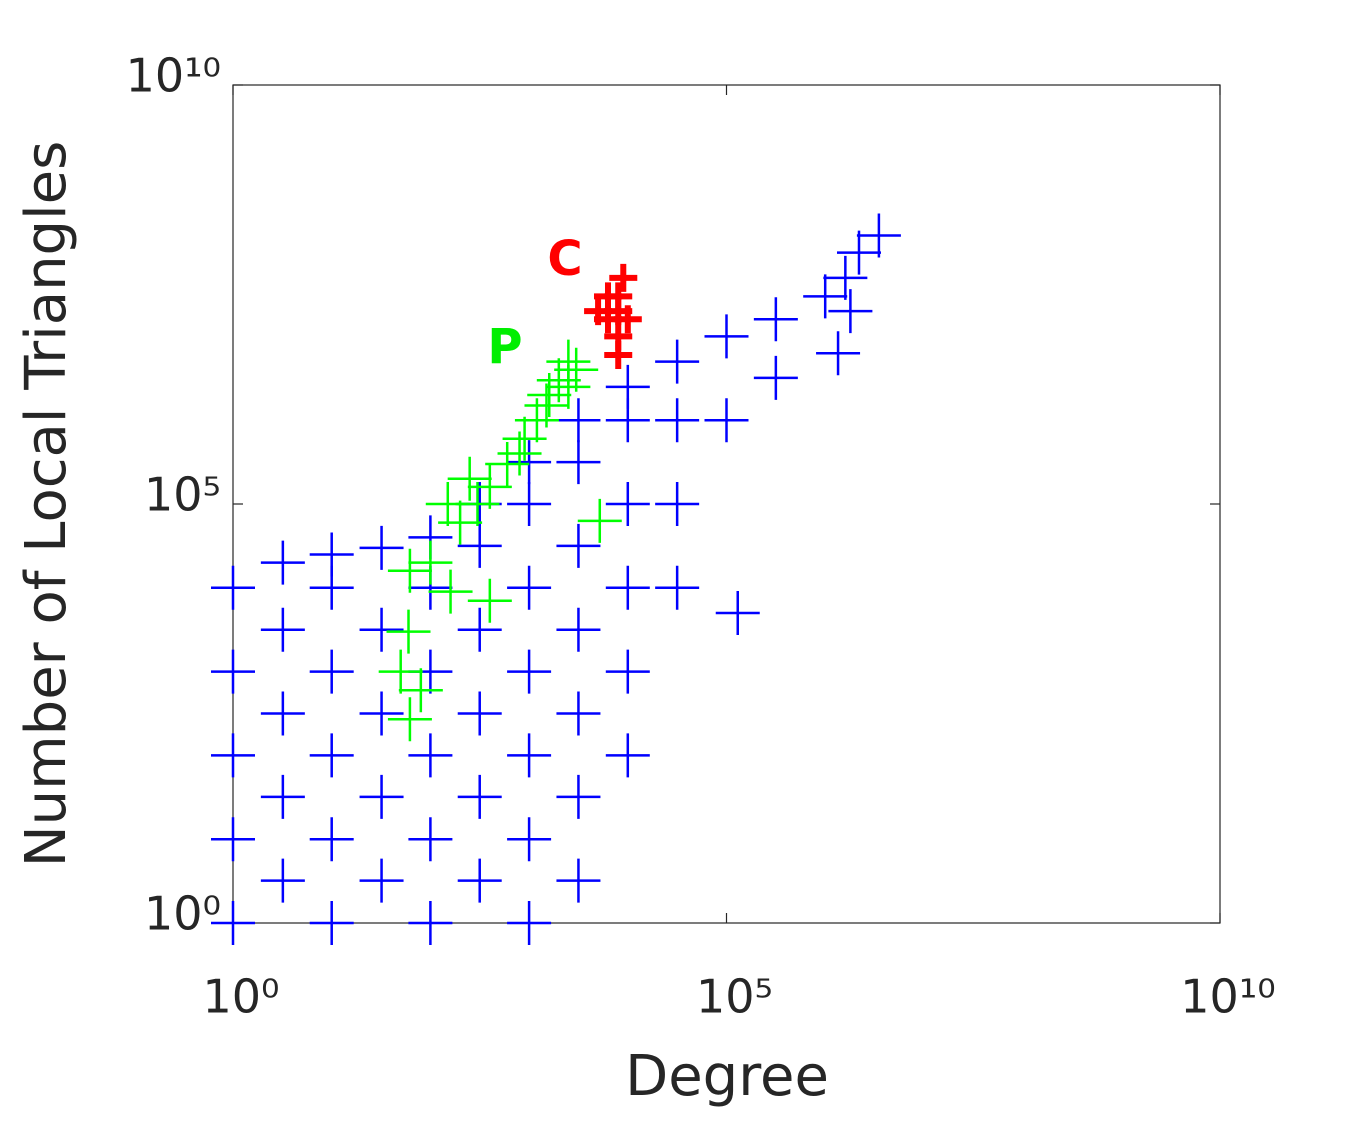 This screenshot has width=1348, height=1125. What do you see at coordinates (46, 504) in the screenshot?
I see `y-axis-label: Number of Local Triangles` at bounding box center [46, 504].